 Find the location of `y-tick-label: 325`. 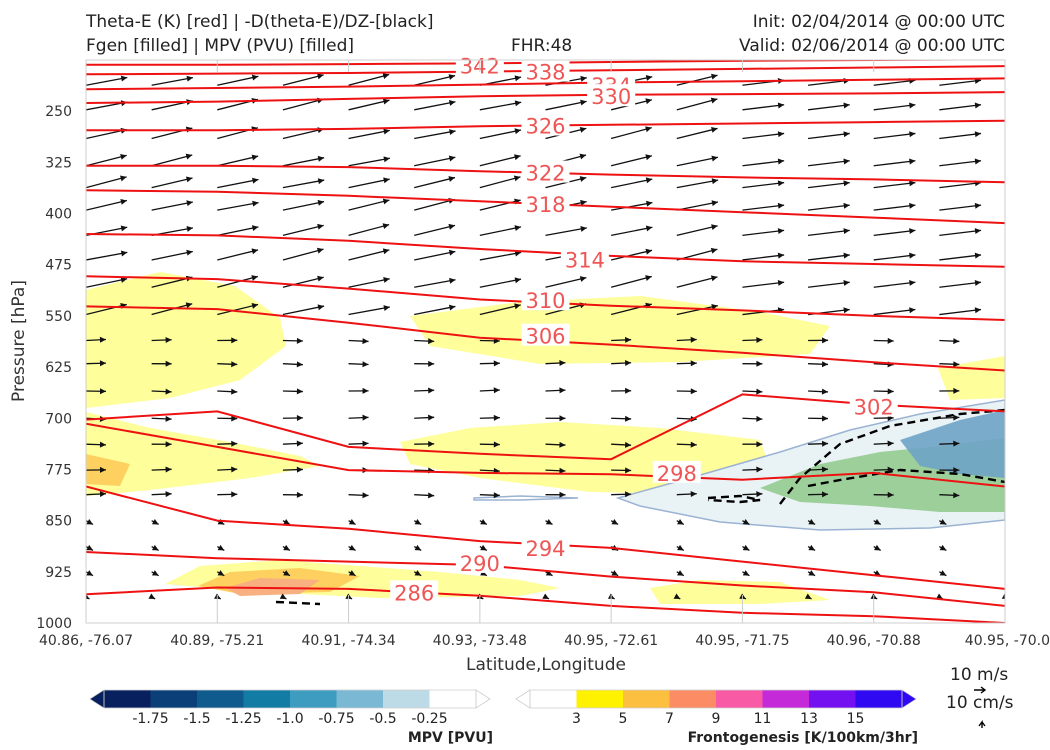

y-tick-label: 325 is located at coordinates (58, 163).